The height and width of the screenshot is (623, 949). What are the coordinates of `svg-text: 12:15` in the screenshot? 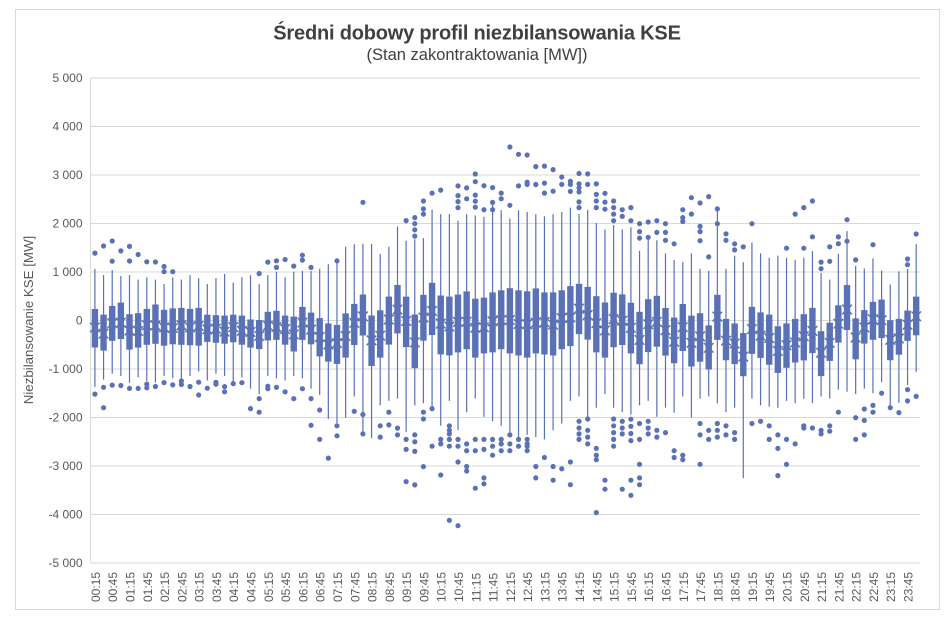 It's located at (511, 587).